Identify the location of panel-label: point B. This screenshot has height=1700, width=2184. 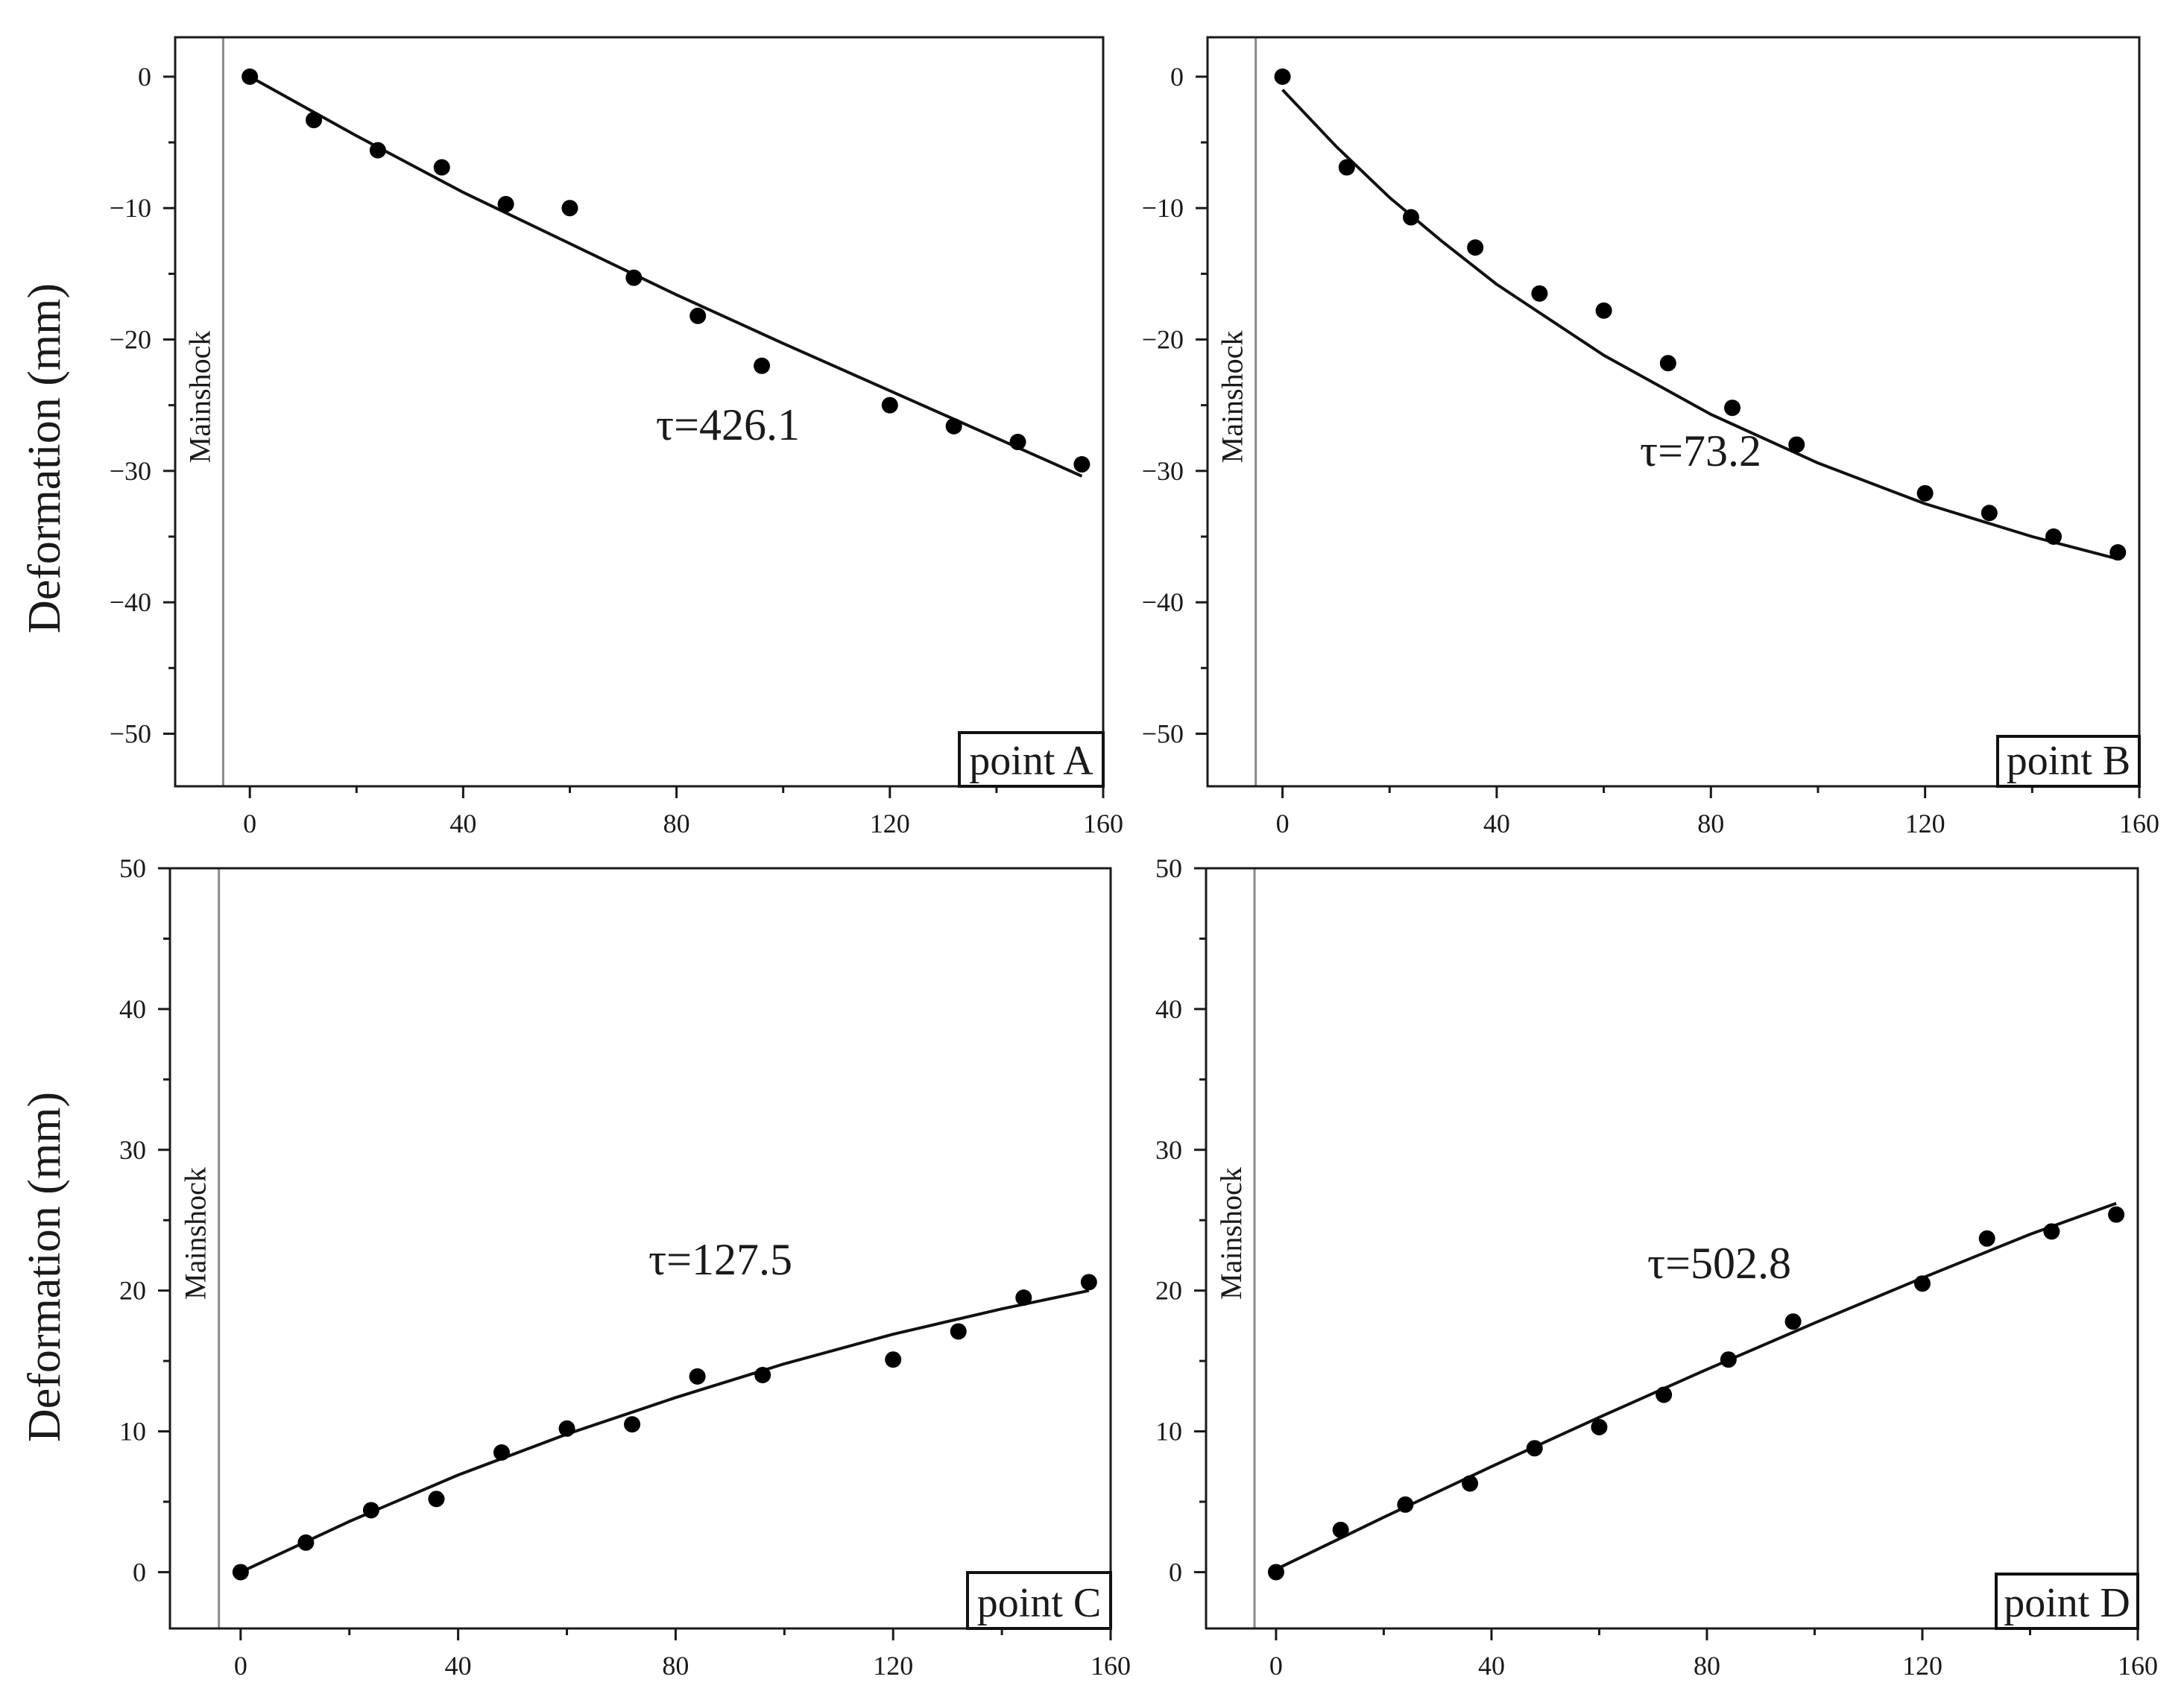
(2068, 761).